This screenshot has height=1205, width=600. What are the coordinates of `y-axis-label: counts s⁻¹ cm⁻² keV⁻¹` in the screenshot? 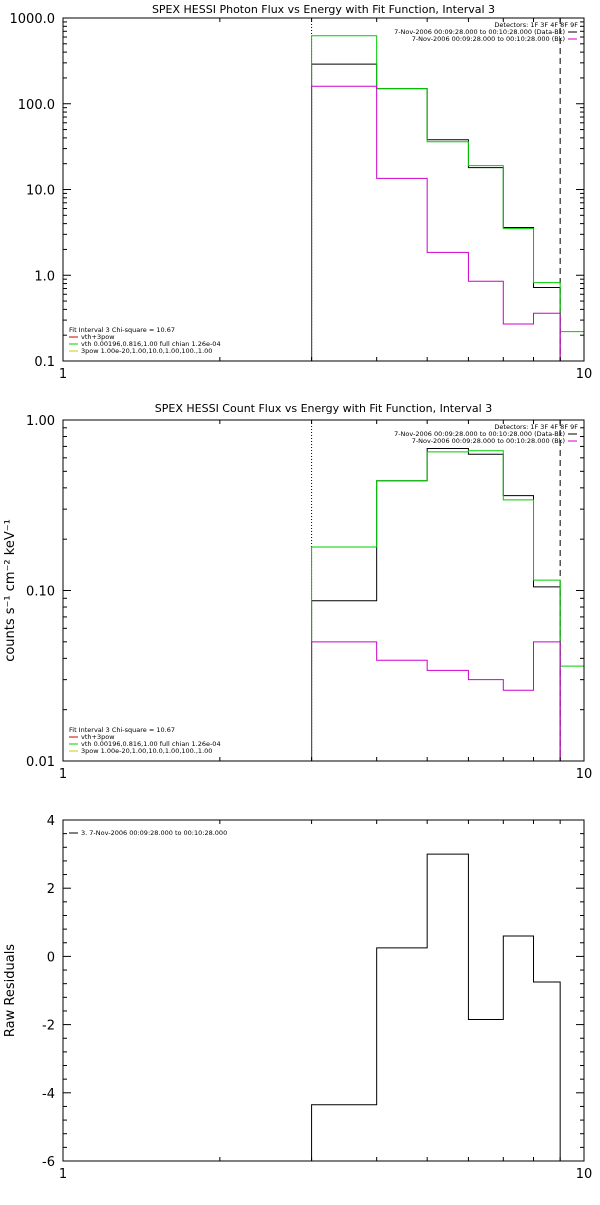 It's located at (10, 590).